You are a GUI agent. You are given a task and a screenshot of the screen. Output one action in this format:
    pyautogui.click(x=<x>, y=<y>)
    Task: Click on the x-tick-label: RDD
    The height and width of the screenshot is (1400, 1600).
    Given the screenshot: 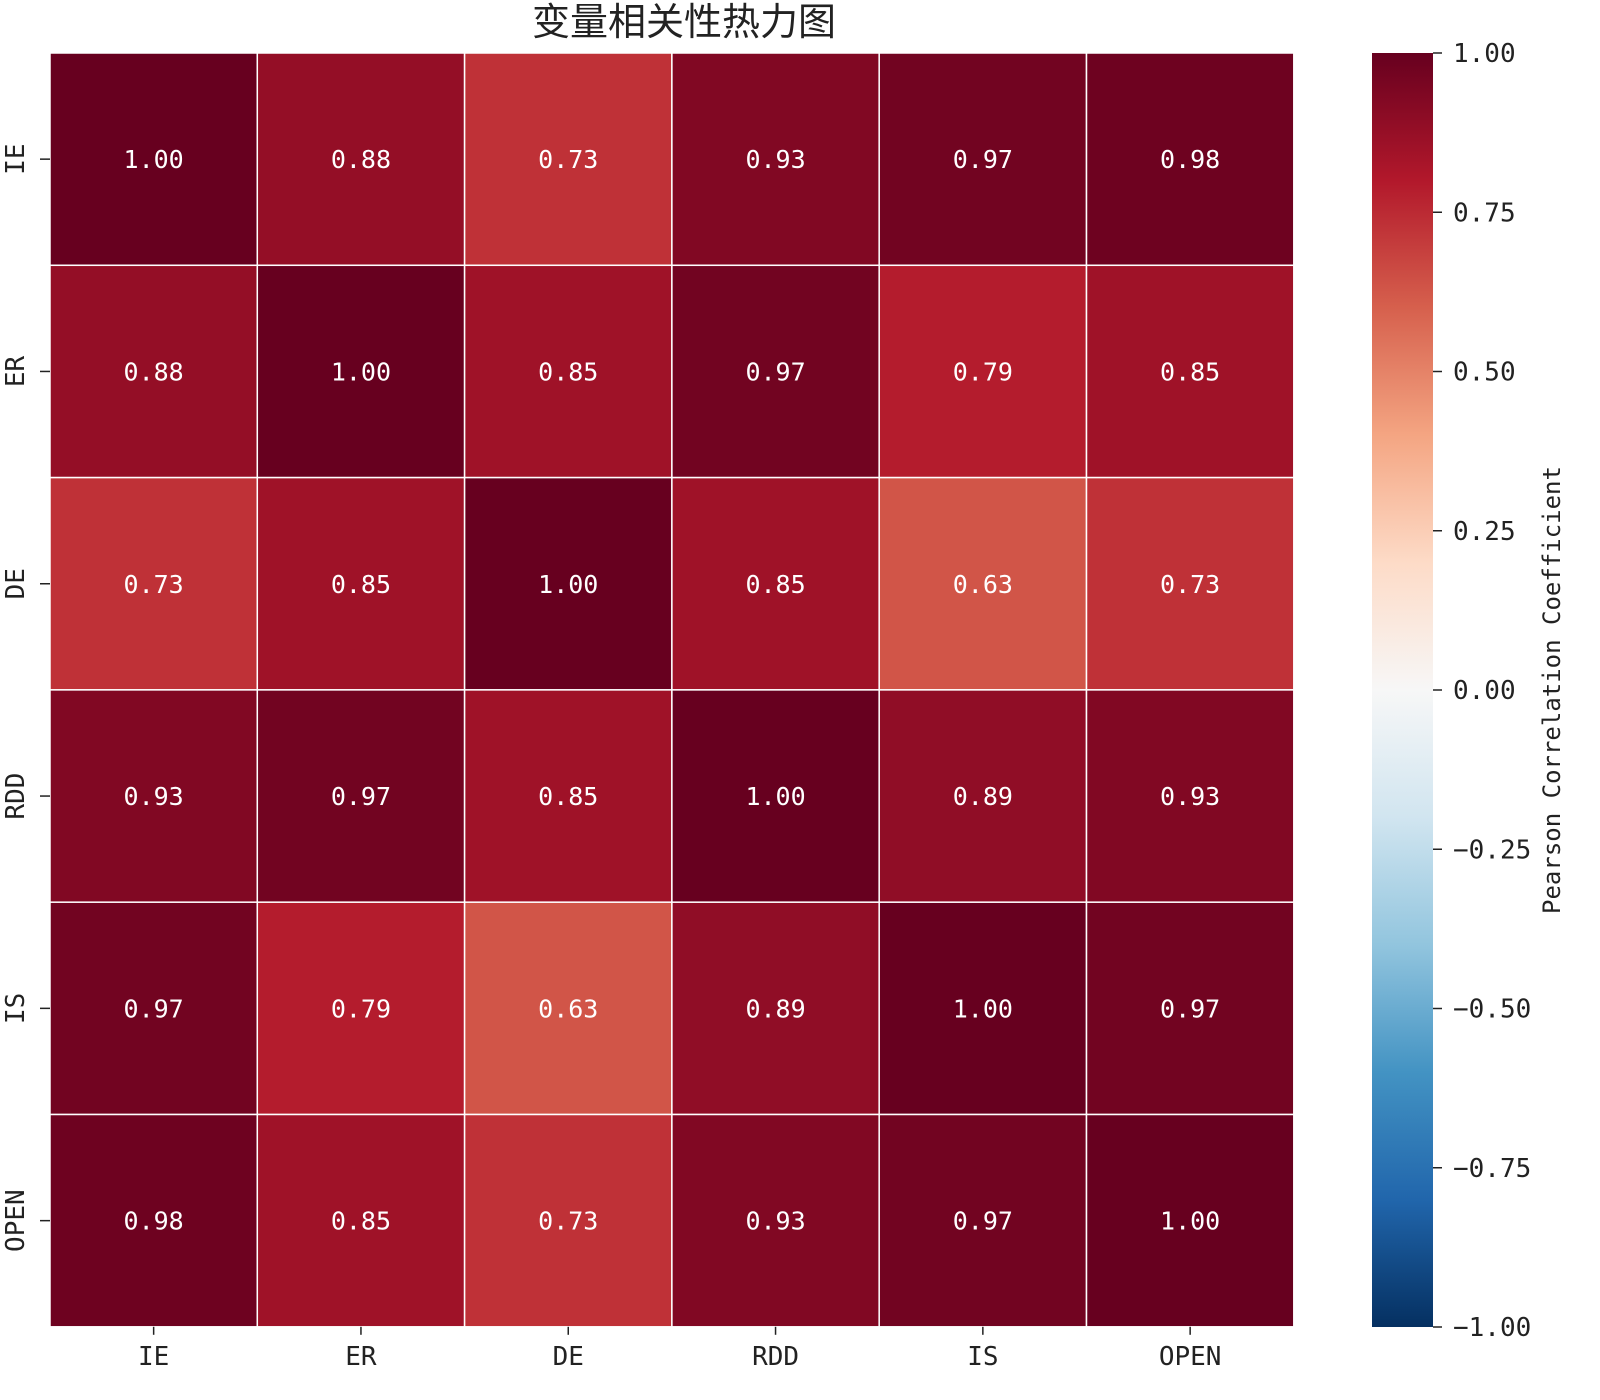 What is the action you would take?
    pyautogui.click(x=775, y=1357)
    